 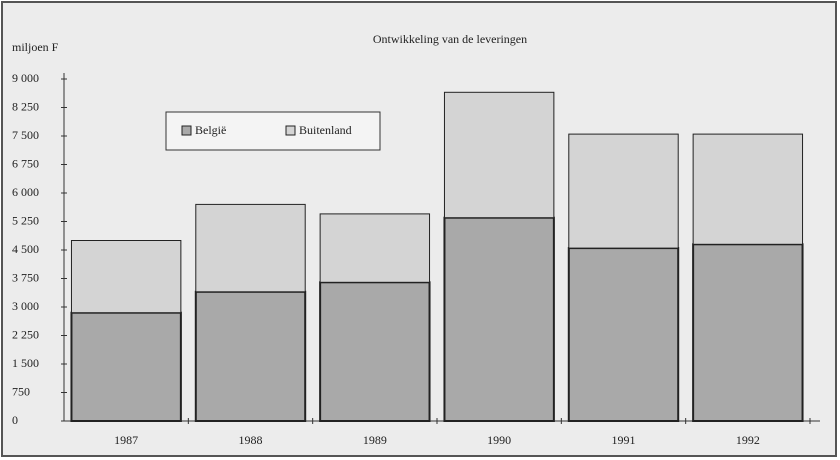 What do you see at coordinates (251, 440) in the screenshot?
I see `x-tick-label: 1988` at bounding box center [251, 440].